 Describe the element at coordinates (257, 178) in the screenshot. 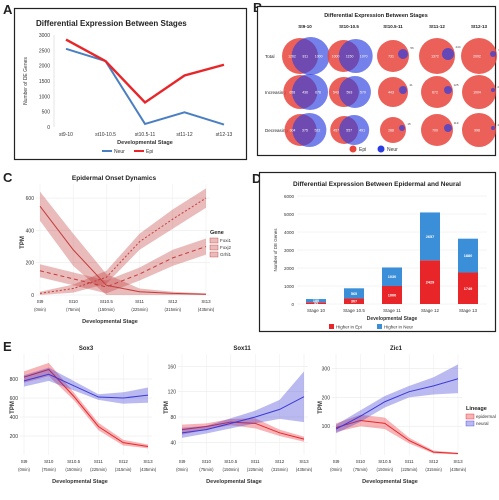

I see `panel-d-label: D` at that location.